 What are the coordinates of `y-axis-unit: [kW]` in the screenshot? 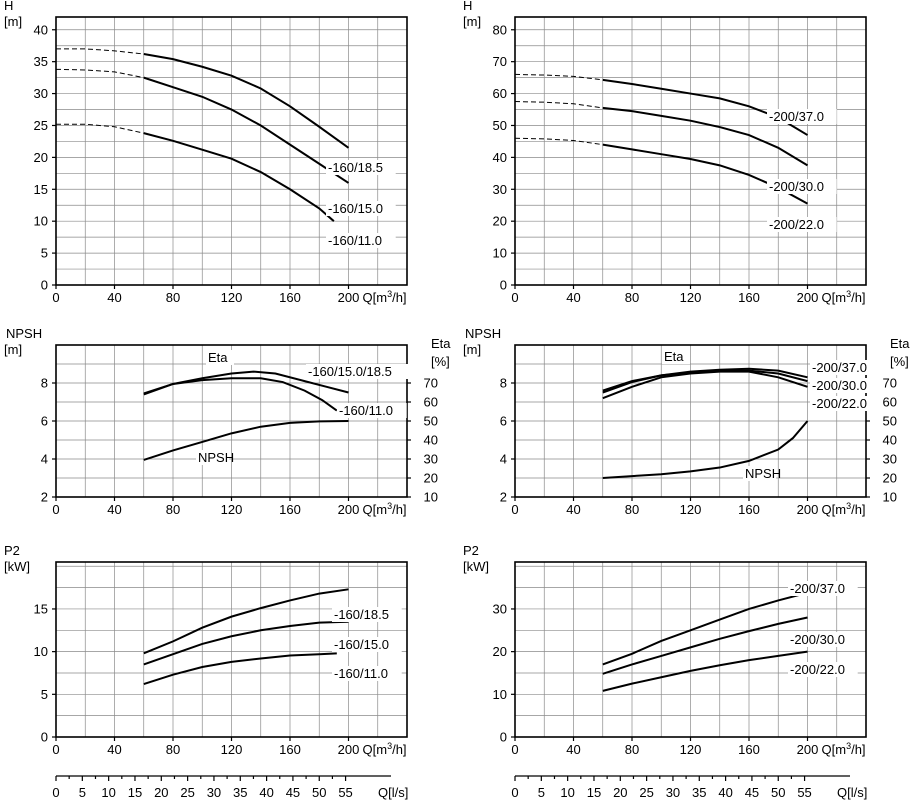 It's located at (17, 566).